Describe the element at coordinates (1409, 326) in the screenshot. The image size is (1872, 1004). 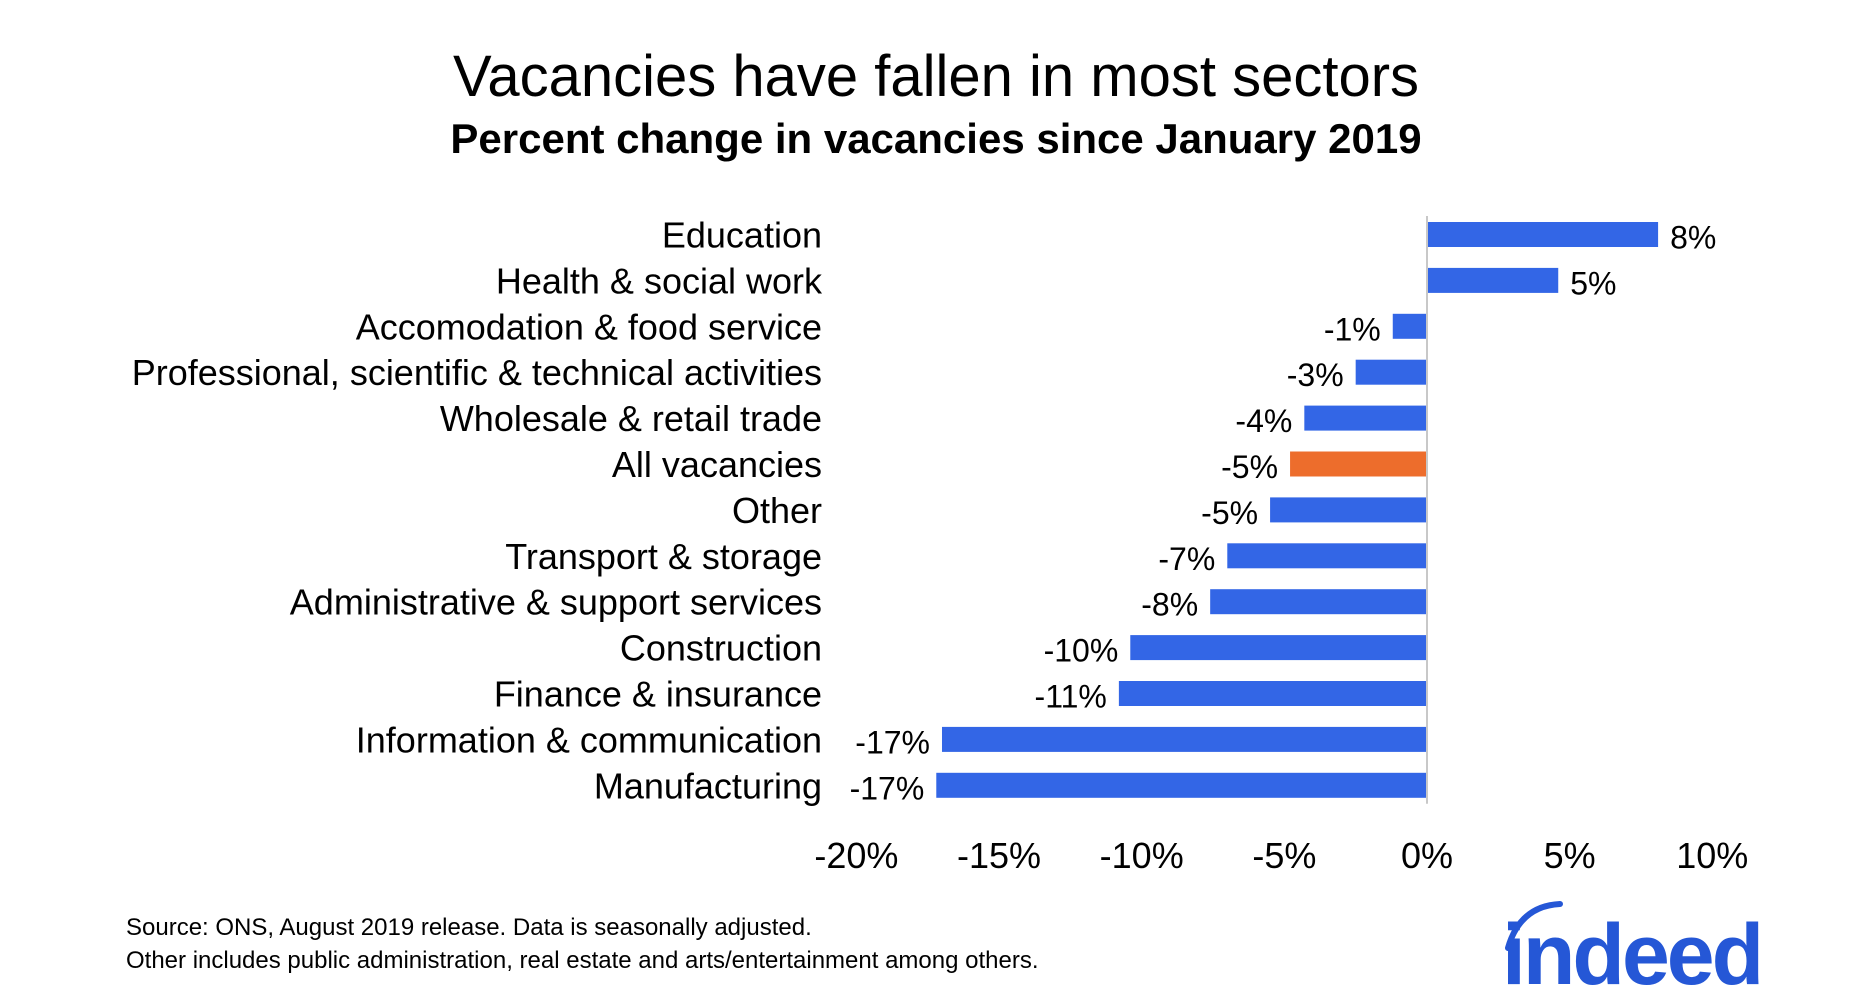
I see `bar-accomodation-food-service` at that location.